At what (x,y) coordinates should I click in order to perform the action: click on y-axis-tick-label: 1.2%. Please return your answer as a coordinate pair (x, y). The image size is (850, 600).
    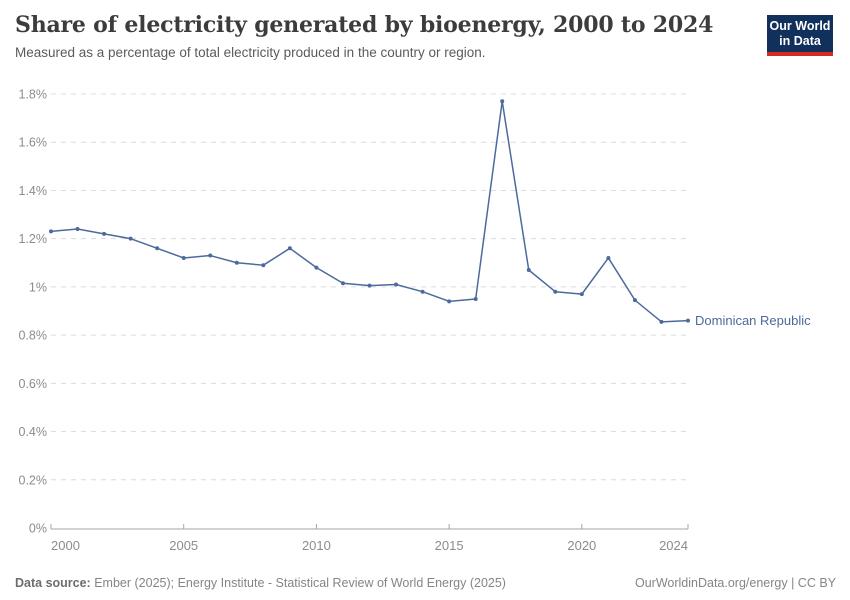
    Looking at the image, I should click on (33, 239).